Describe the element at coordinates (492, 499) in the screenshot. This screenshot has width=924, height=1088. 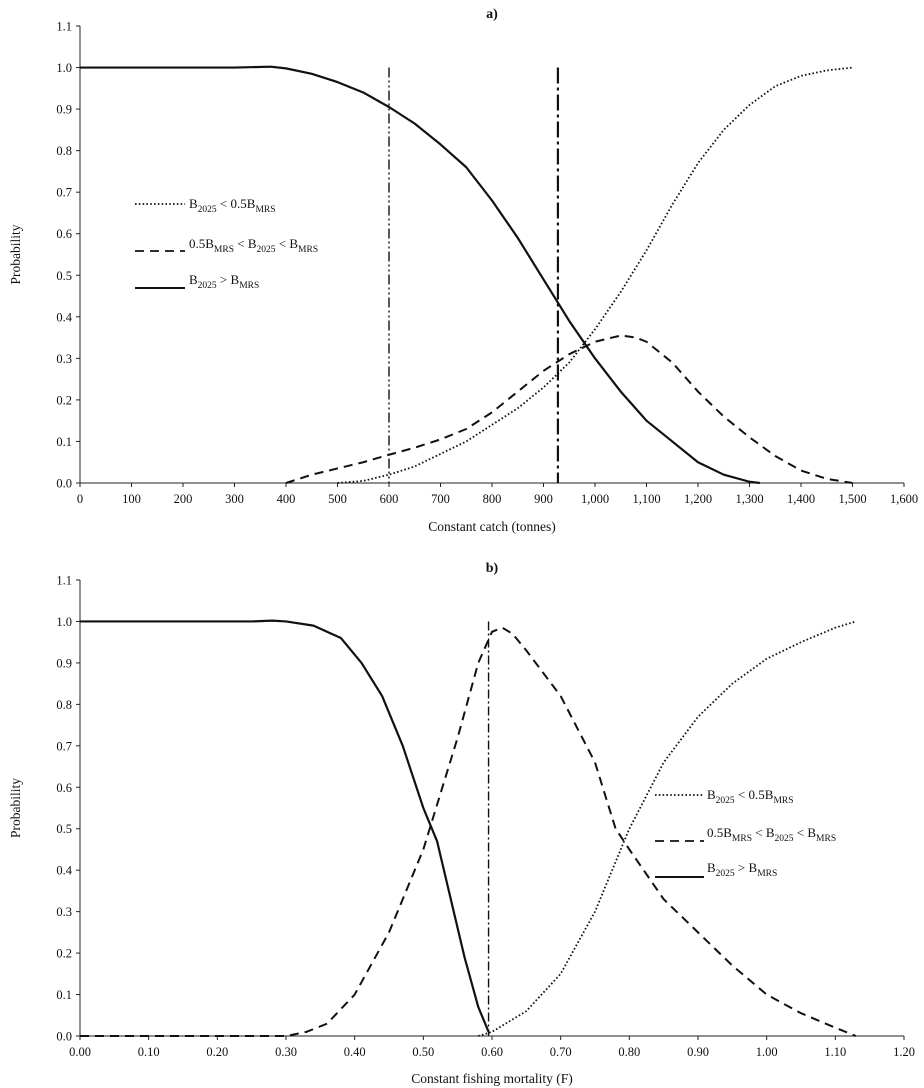
I see `x-tick-label: 800` at that location.